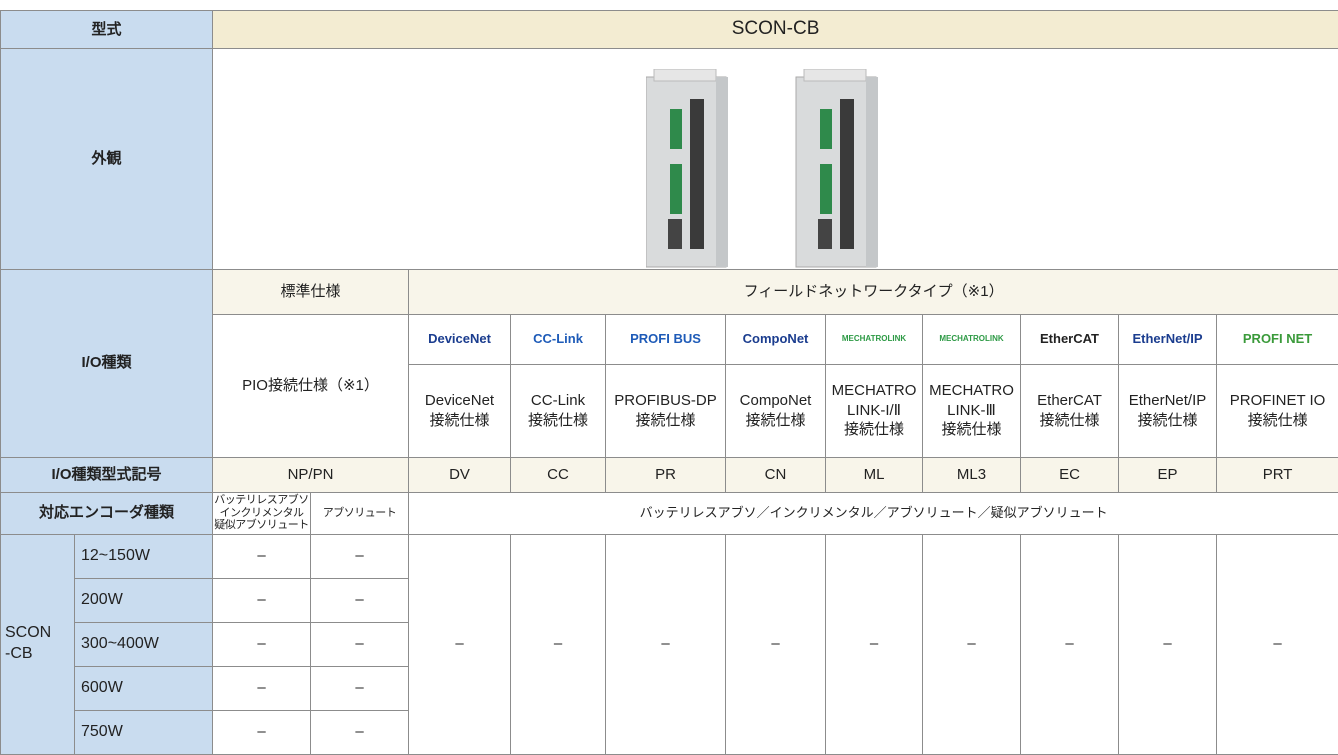 The width and height of the screenshot is (1338, 755). Describe the element at coordinates (107, 513) in the screenshot. I see `row-label: 対応エンコーダ種類` at that location.